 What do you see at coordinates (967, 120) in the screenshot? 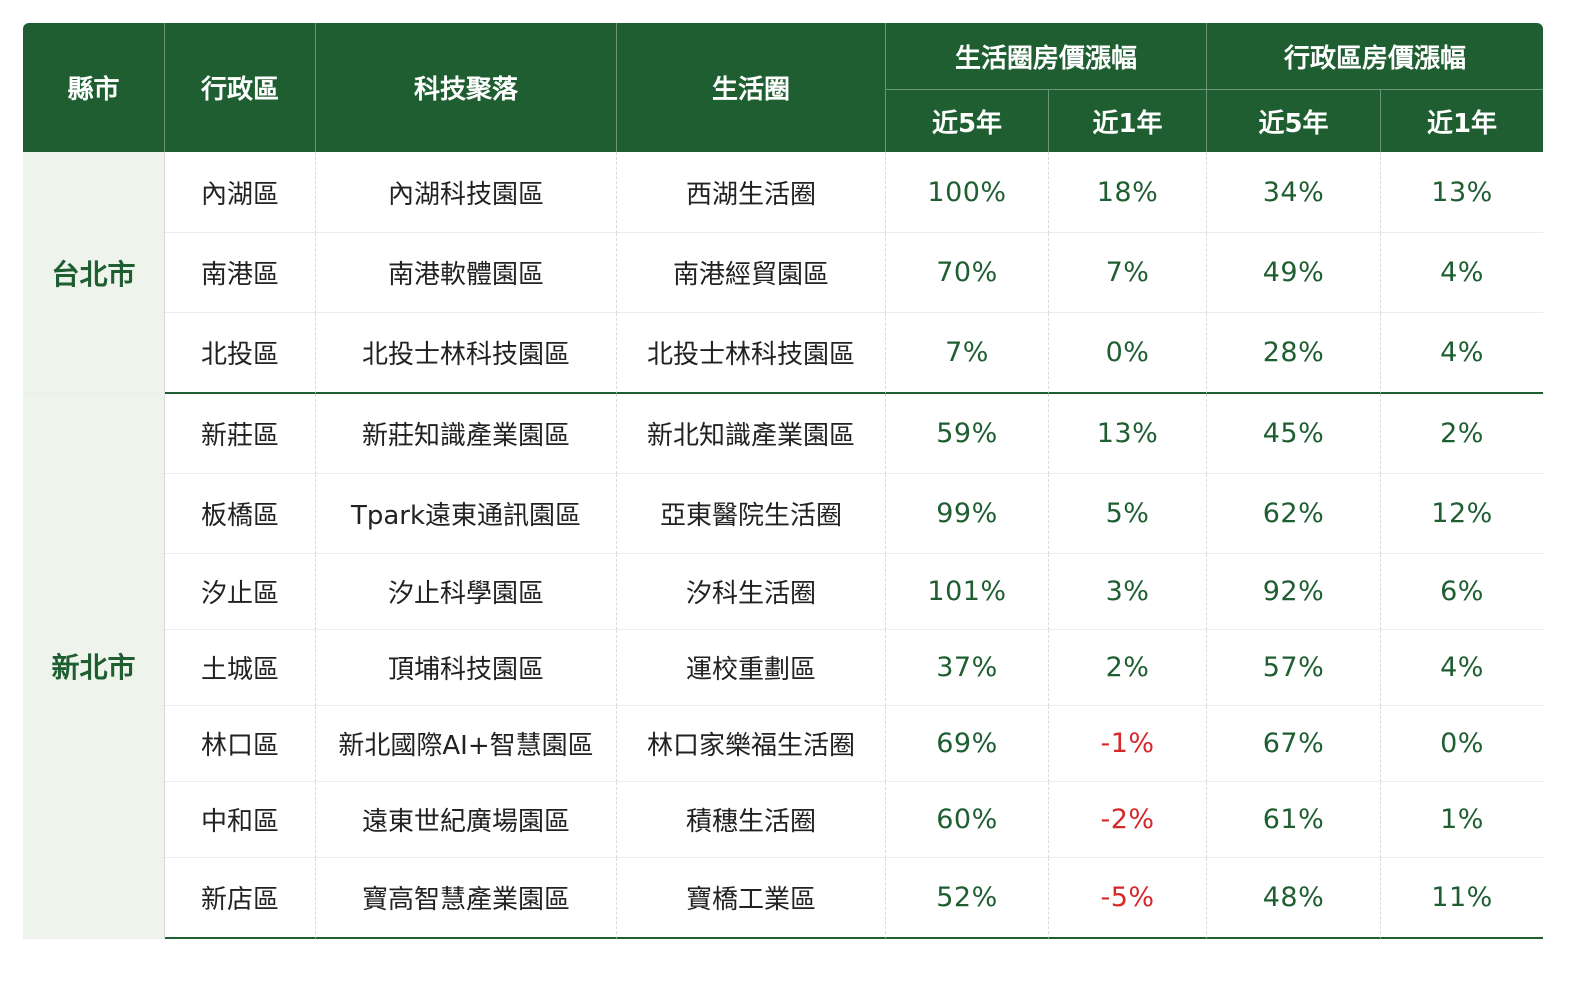
I see `header-life-5y: 近5年` at bounding box center [967, 120].